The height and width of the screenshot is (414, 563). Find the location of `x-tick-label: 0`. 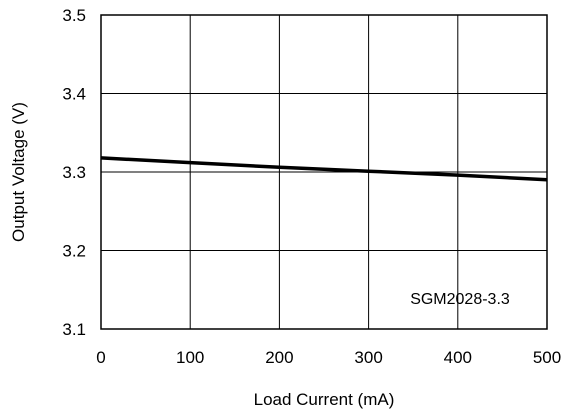

x-tick-label: 0 is located at coordinates (100, 357).